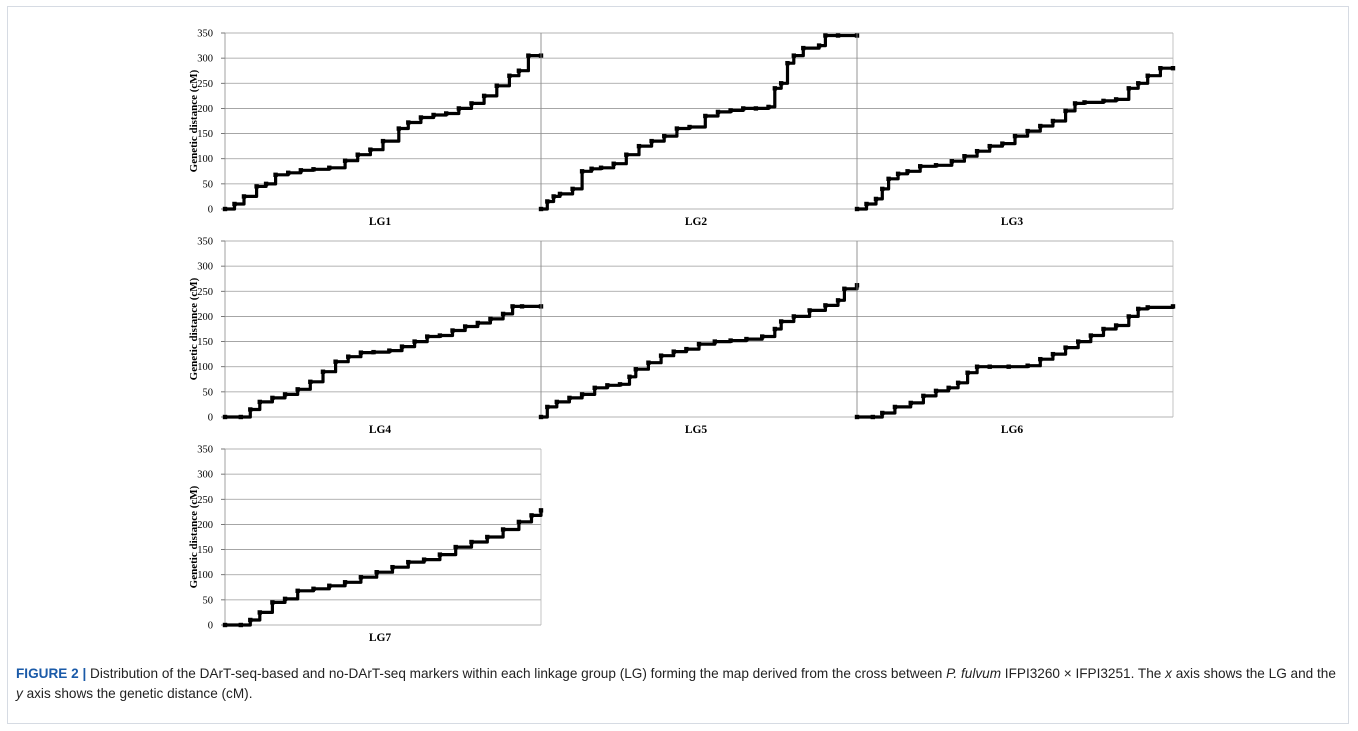 The height and width of the screenshot is (731, 1358). I want to click on caption-part: axis shows the genetic distance (cM)., so click(137, 693).